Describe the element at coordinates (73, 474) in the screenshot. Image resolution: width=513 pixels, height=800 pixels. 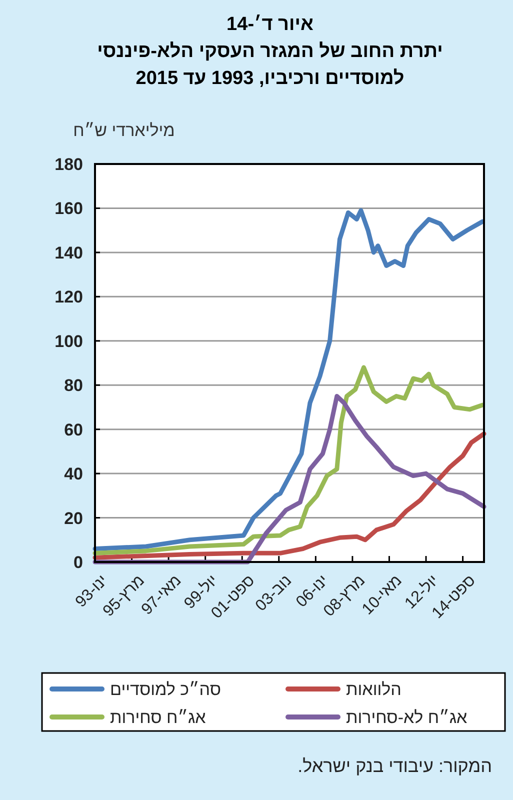
I see `y-tick-label: 40` at that location.